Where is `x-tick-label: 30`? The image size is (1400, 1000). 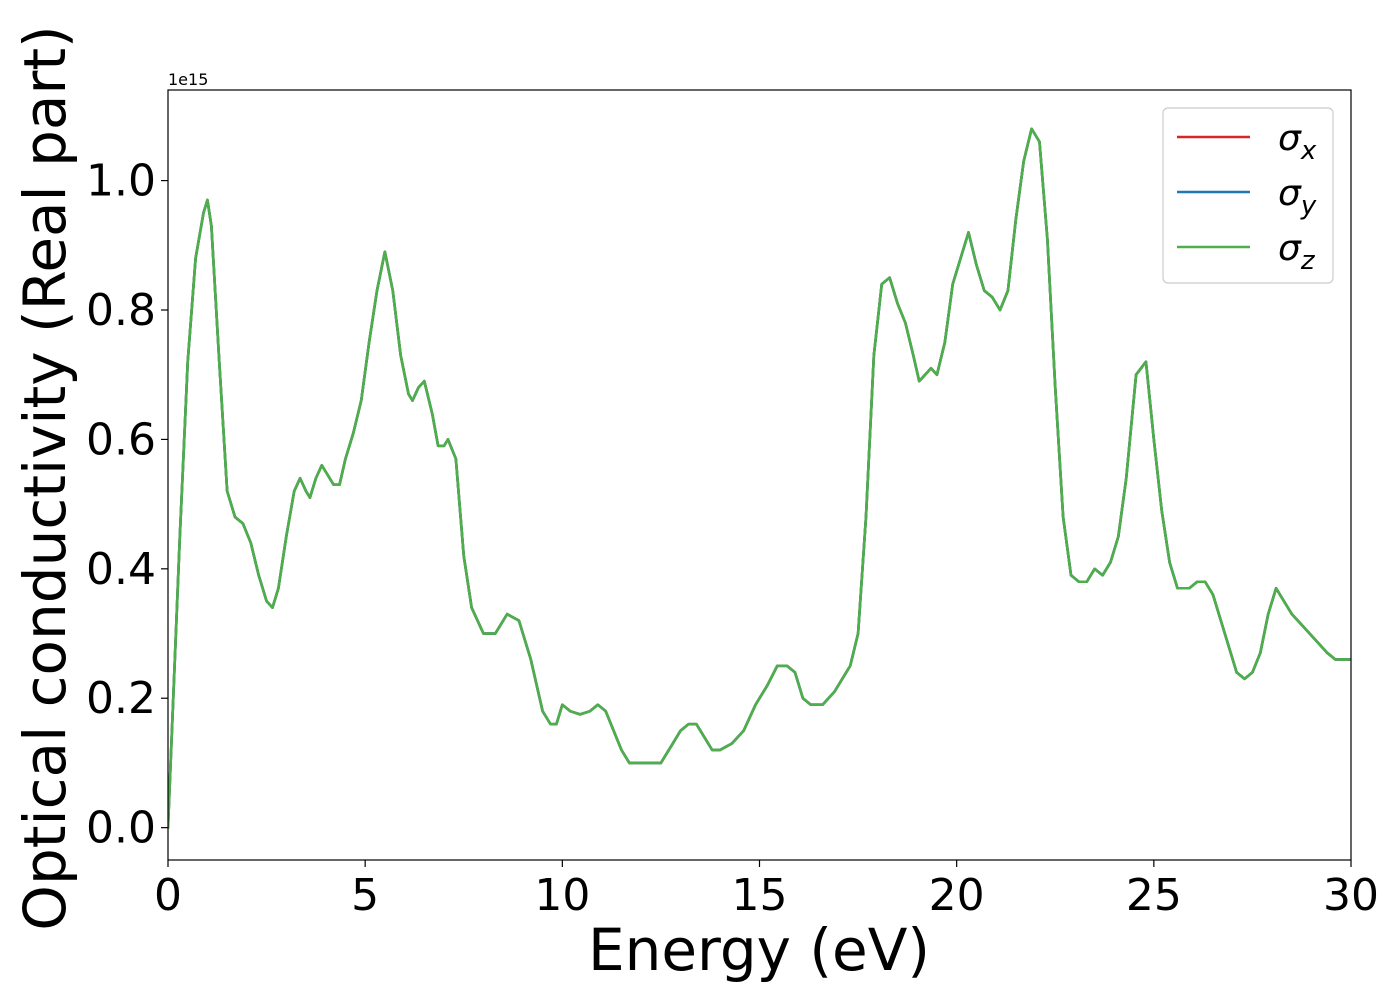 x-tick-label: 30 is located at coordinates (1351, 895).